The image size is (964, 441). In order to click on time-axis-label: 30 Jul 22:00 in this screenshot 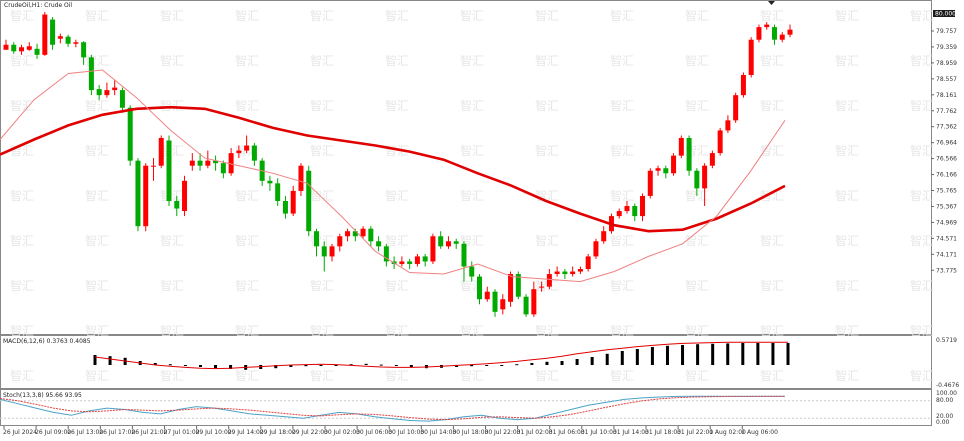, I will do `click(503, 432)`.